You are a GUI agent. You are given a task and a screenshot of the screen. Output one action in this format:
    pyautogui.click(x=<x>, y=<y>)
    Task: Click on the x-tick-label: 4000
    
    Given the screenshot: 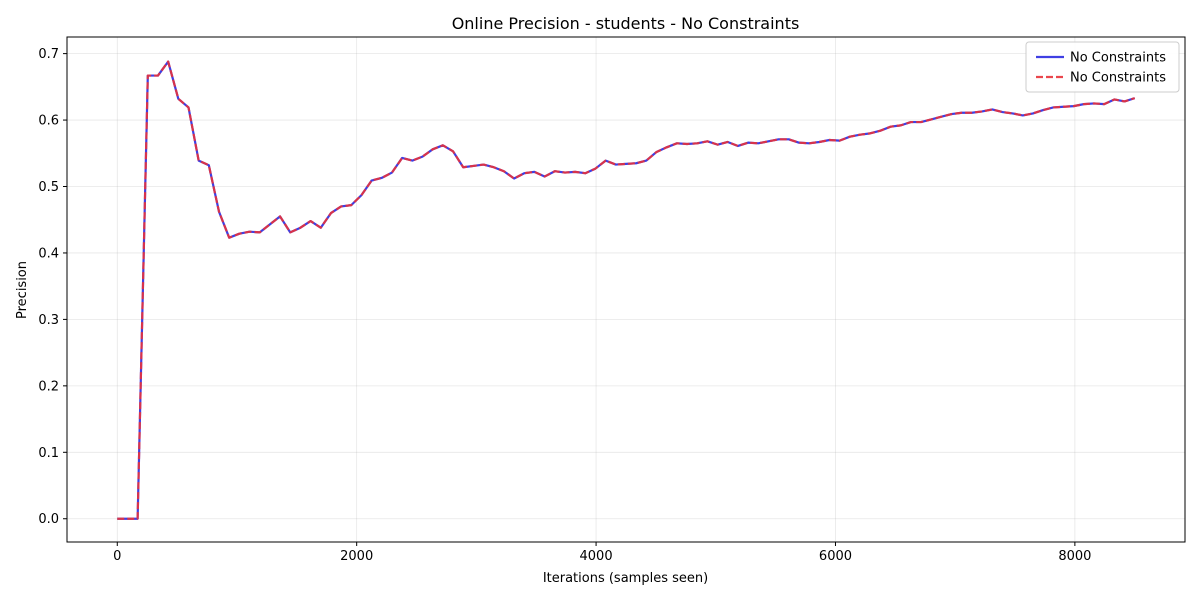 What is the action you would take?
    pyautogui.click(x=596, y=556)
    